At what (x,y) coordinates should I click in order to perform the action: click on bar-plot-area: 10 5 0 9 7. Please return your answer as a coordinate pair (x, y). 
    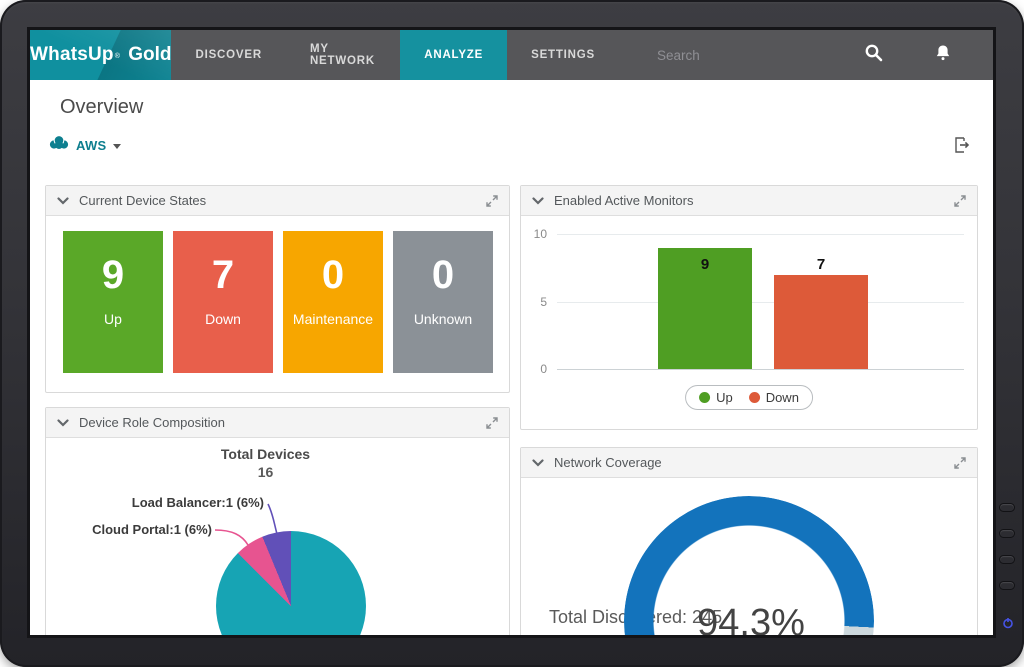
    Looking at the image, I should click on (749, 296).